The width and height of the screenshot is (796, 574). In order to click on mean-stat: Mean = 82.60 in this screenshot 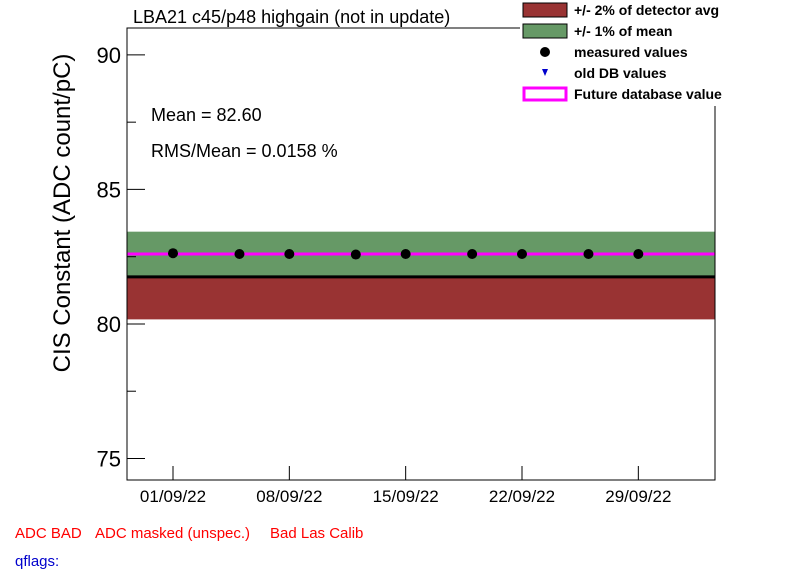, I will do `click(206, 115)`.